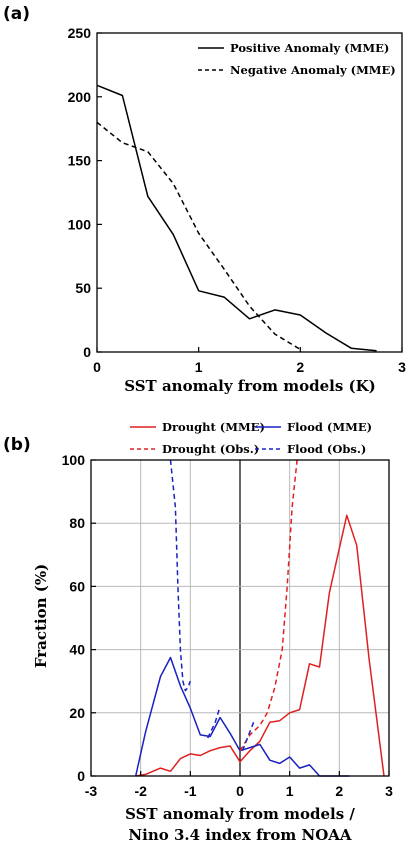  I want to click on y-tick-label-4: 80, so click(77, 523).